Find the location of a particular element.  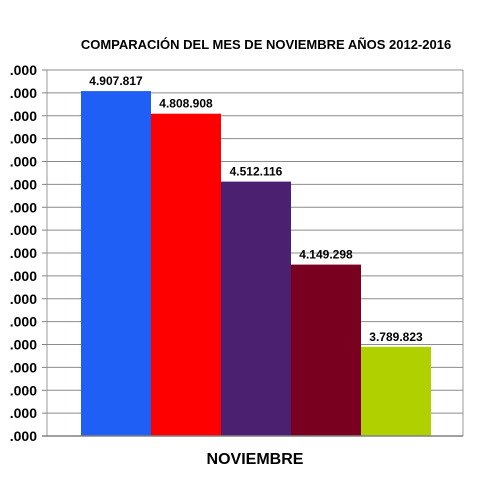

data-label-1: 4.907.817 is located at coordinates (116, 81).